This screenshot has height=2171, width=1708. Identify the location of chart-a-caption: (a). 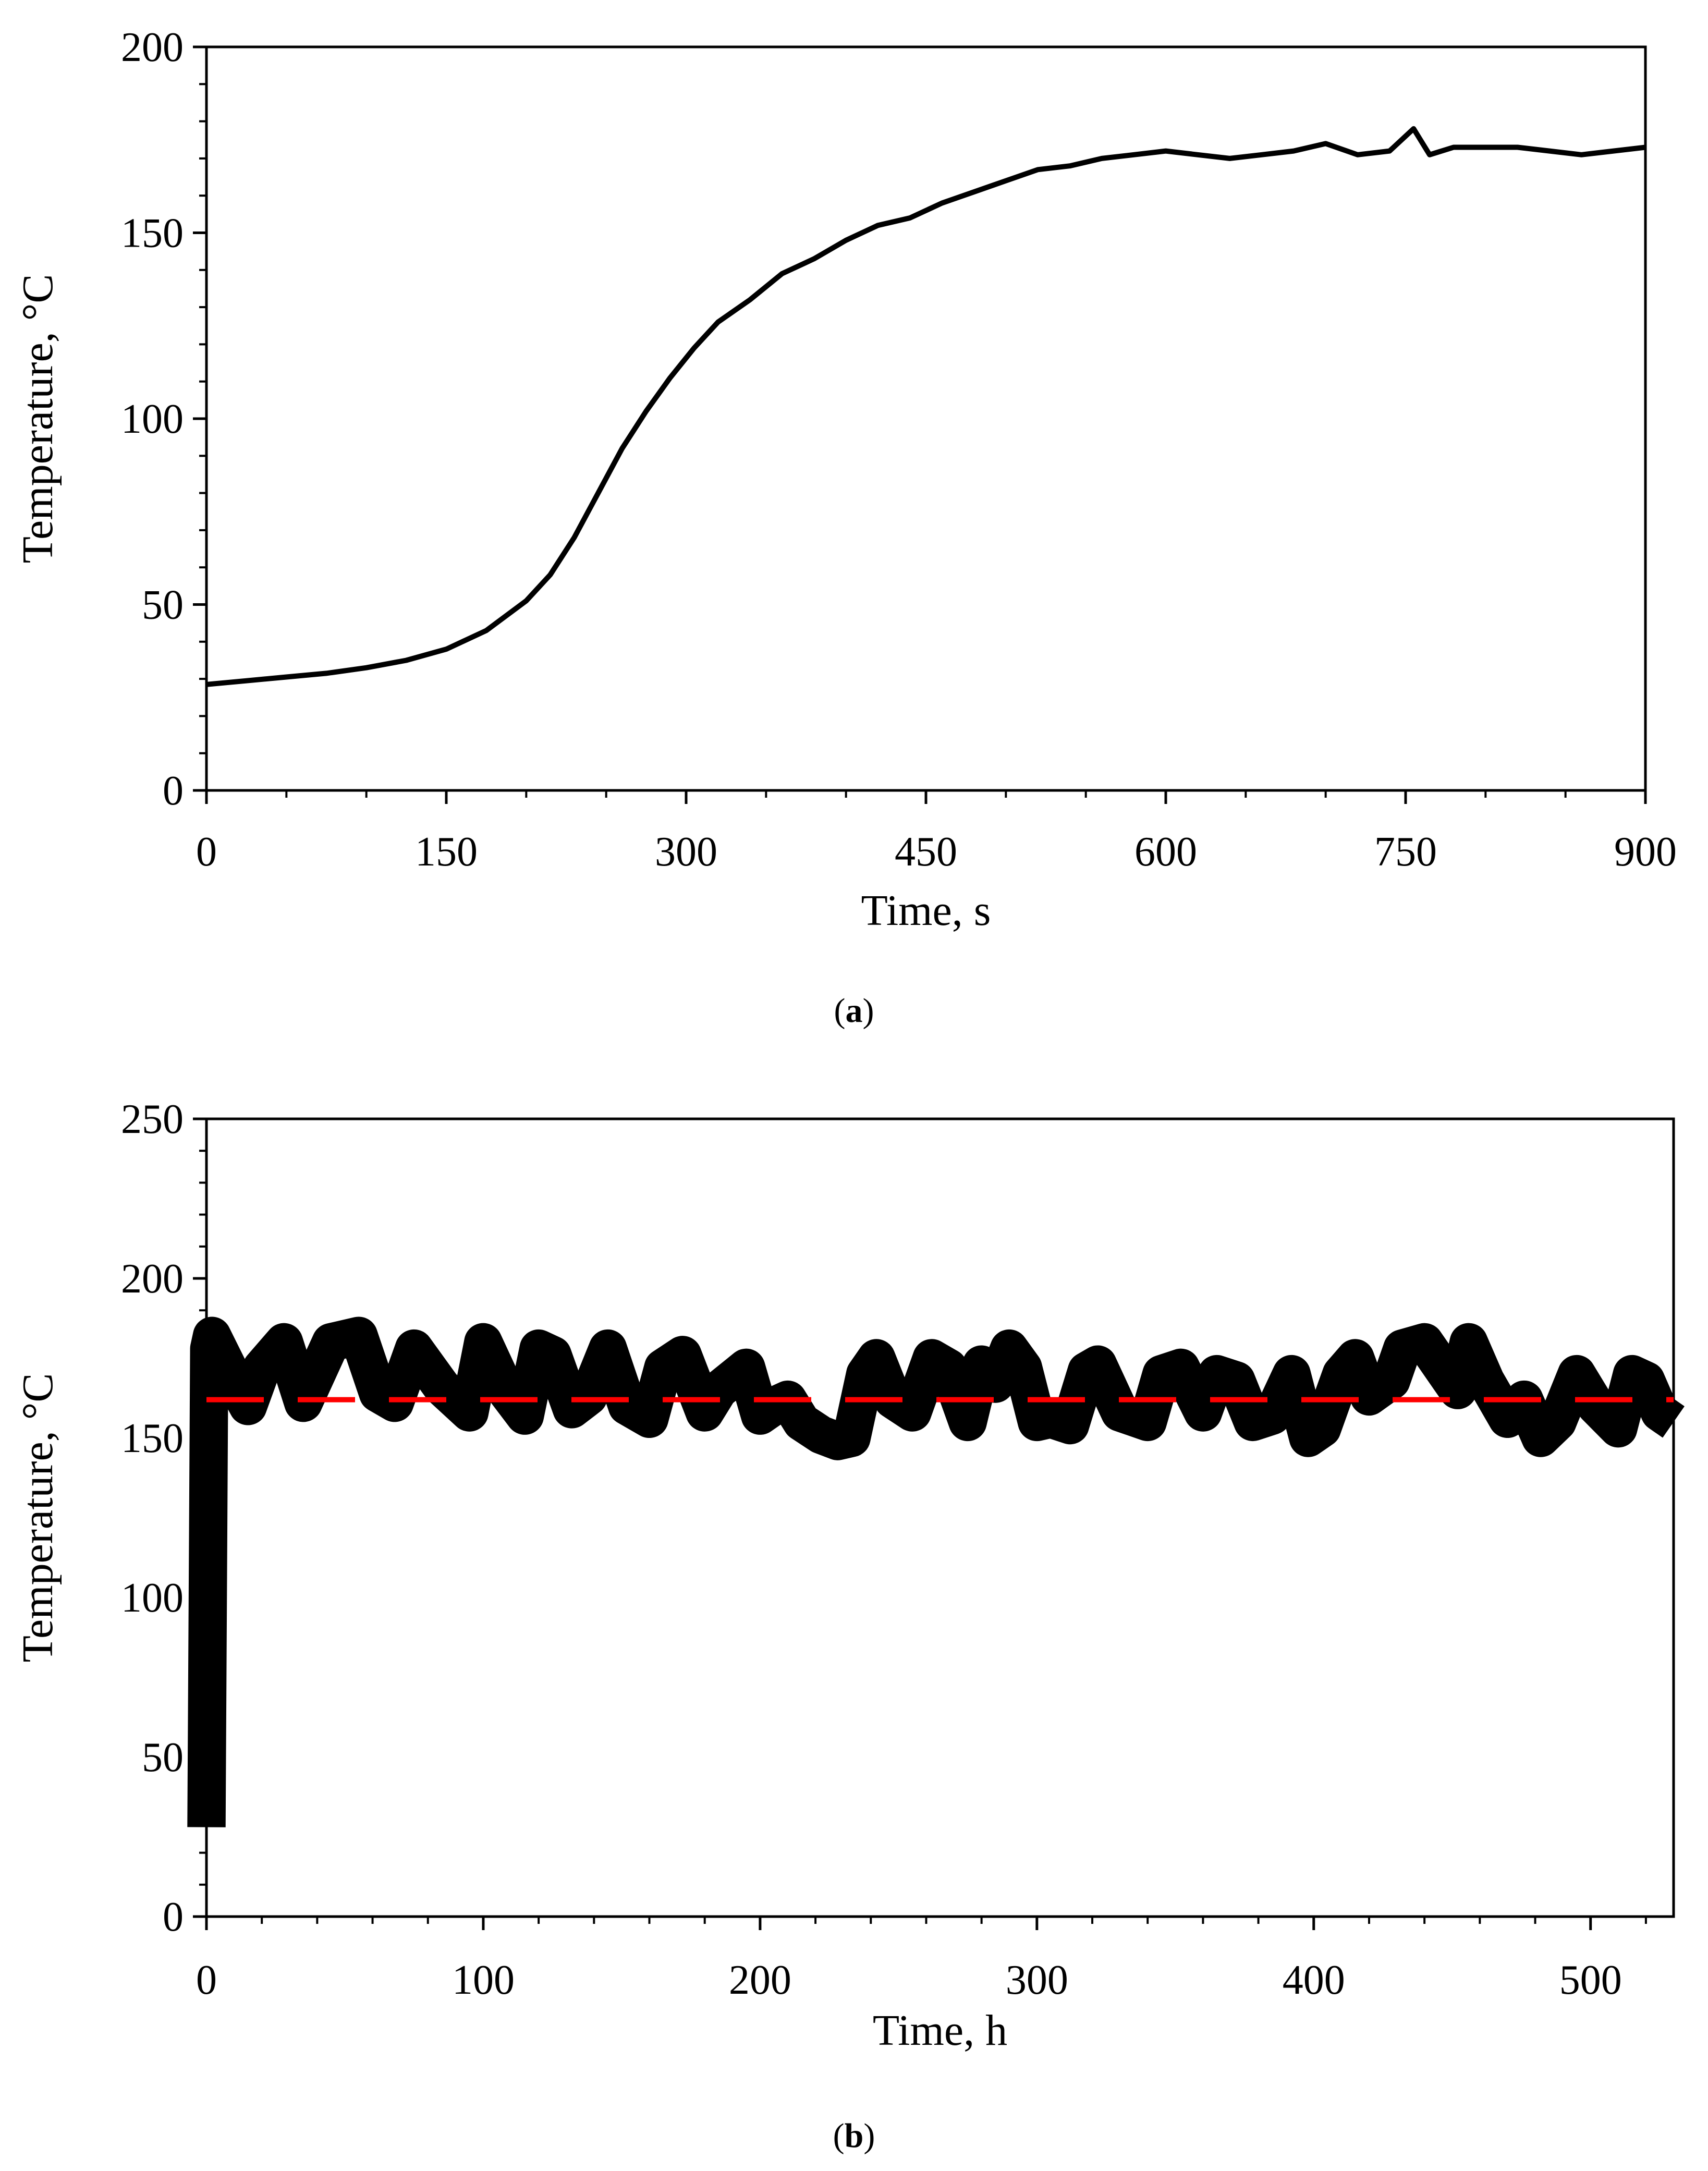
(854, 1011).